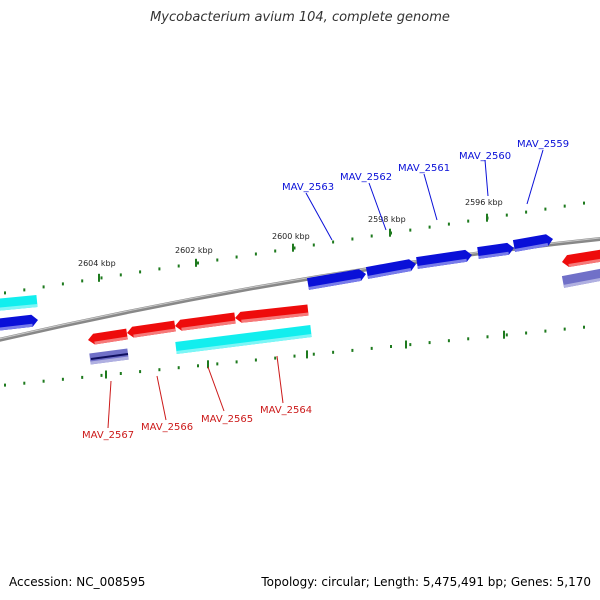 The height and width of the screenshot is (600, 600). I want to click on genome-title: Mycobacterium avium 104, complete genome, so click(300, 17).